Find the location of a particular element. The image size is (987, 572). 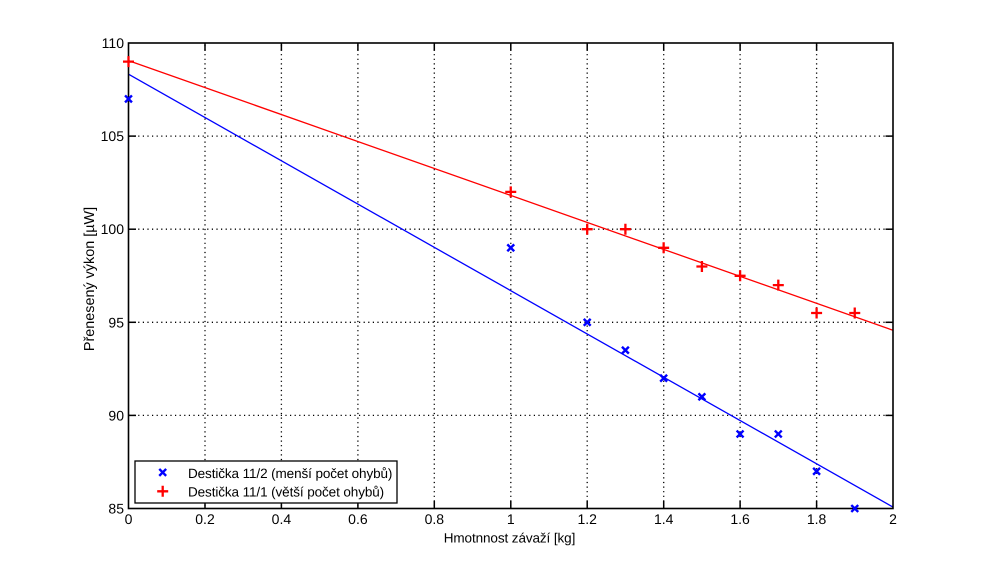

svg-text: 100 is located at coordinates (113, 229).